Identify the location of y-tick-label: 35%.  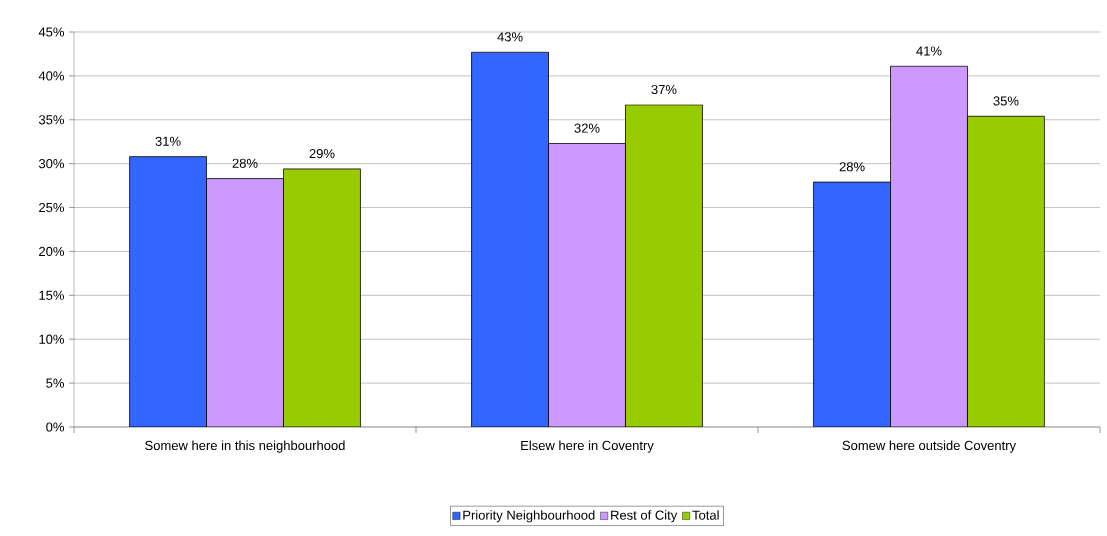
(51, 120).